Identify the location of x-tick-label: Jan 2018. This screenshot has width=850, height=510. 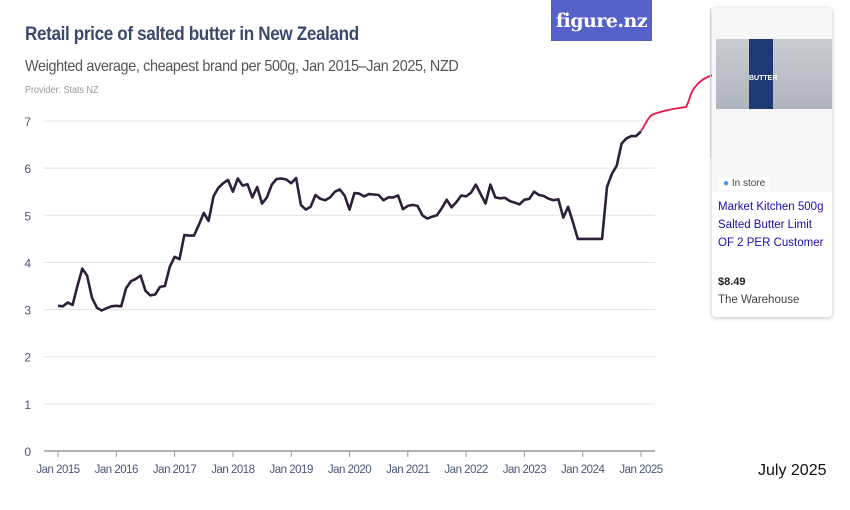
(232, 470).